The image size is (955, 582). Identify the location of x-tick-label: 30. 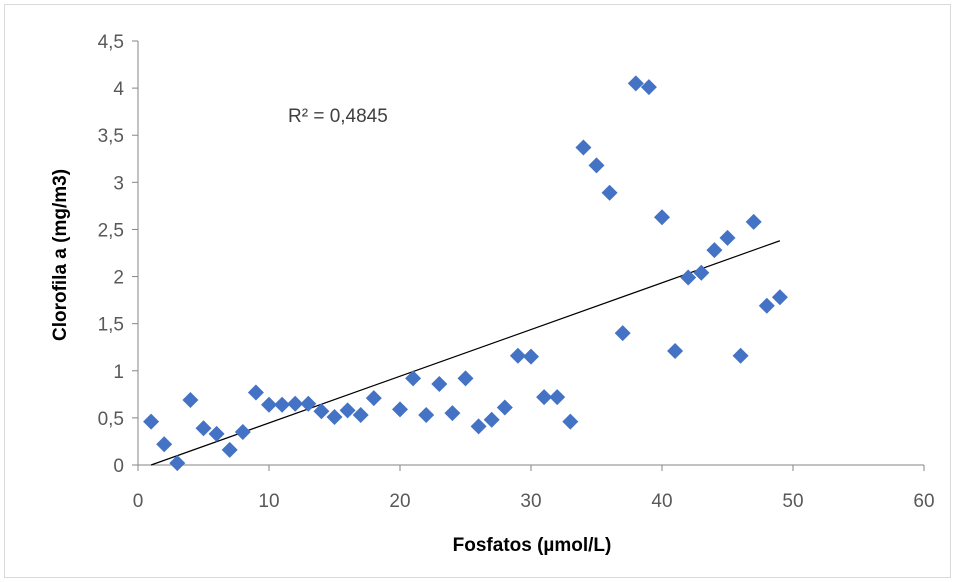
(530, 501).